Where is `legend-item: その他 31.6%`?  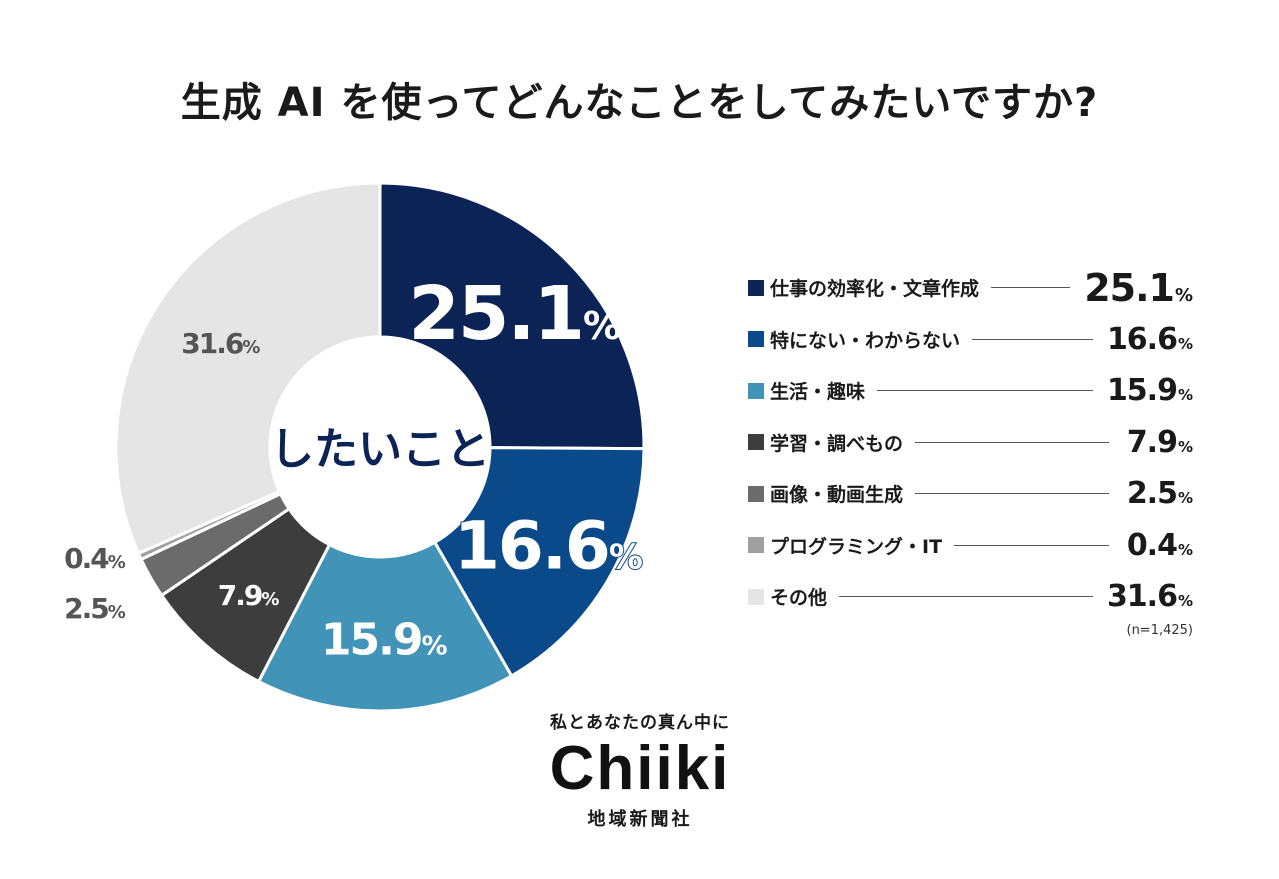
legend-item: その他 31.6% is located at coordinates (970, 597).